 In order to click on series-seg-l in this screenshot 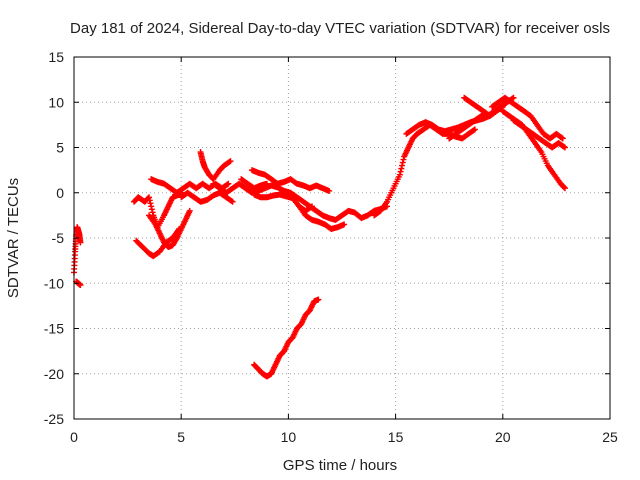, I will do `click(254, 184)`.